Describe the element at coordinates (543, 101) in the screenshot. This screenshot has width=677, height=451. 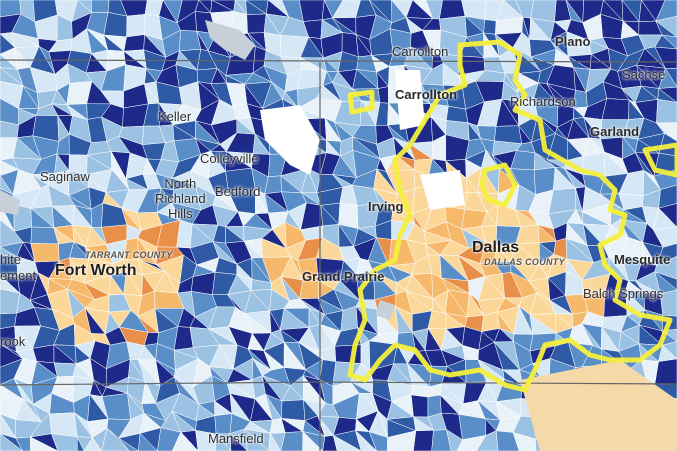
I see `city-label-richardson: Richardson` at that location.